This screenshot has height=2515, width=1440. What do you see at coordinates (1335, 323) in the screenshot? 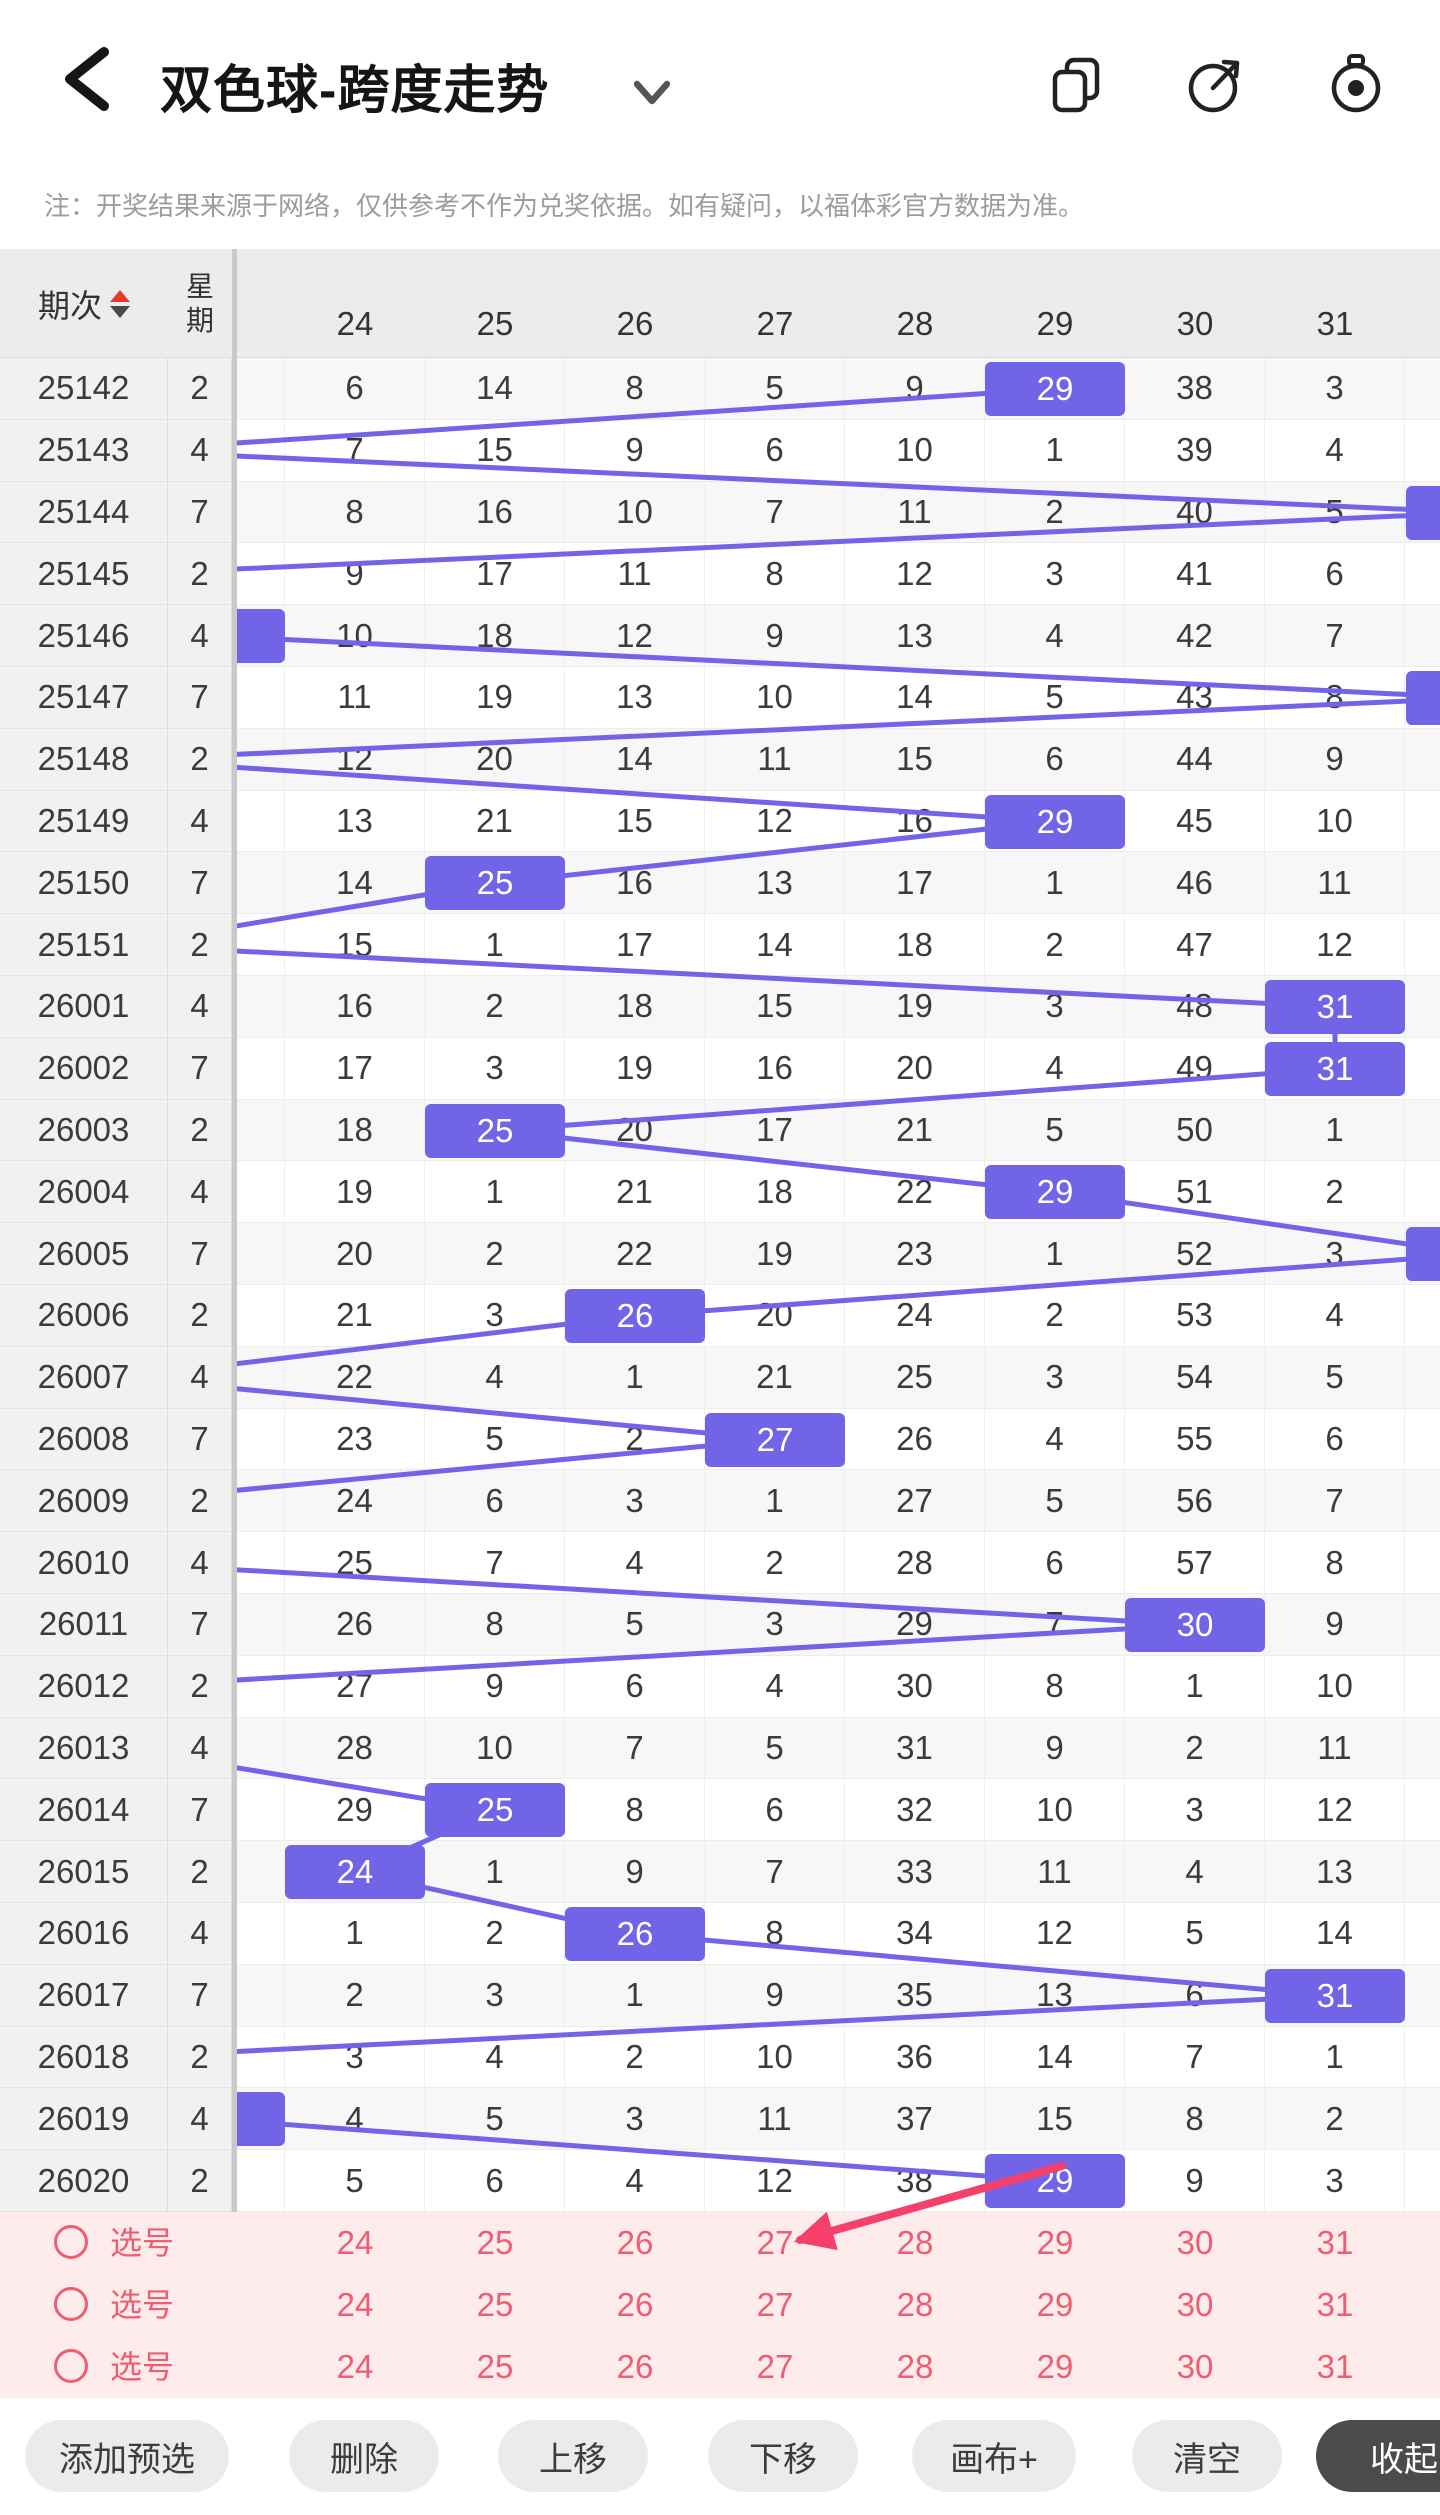
I see `column-header: 31` at bounding box center [1335, 323].